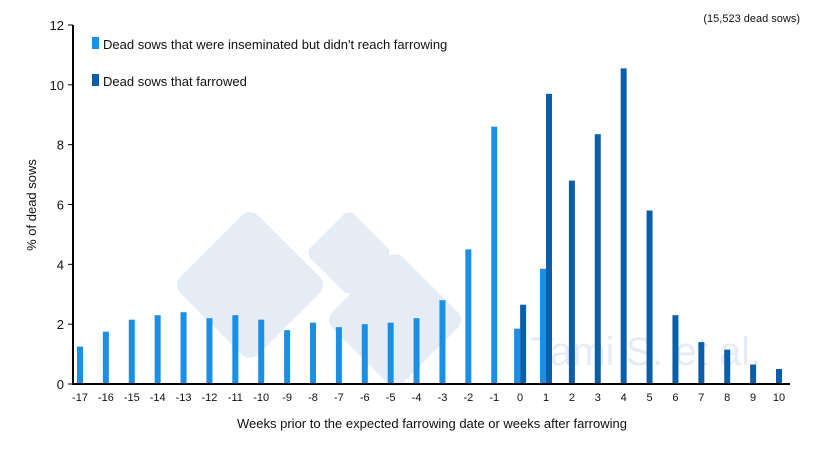 This screenshot has width=820, height=467. What do you see at coordinates (338, 355) in the screenshot?
I see `bar-not-farrowed-week--7` at bounding box center [338, 355].